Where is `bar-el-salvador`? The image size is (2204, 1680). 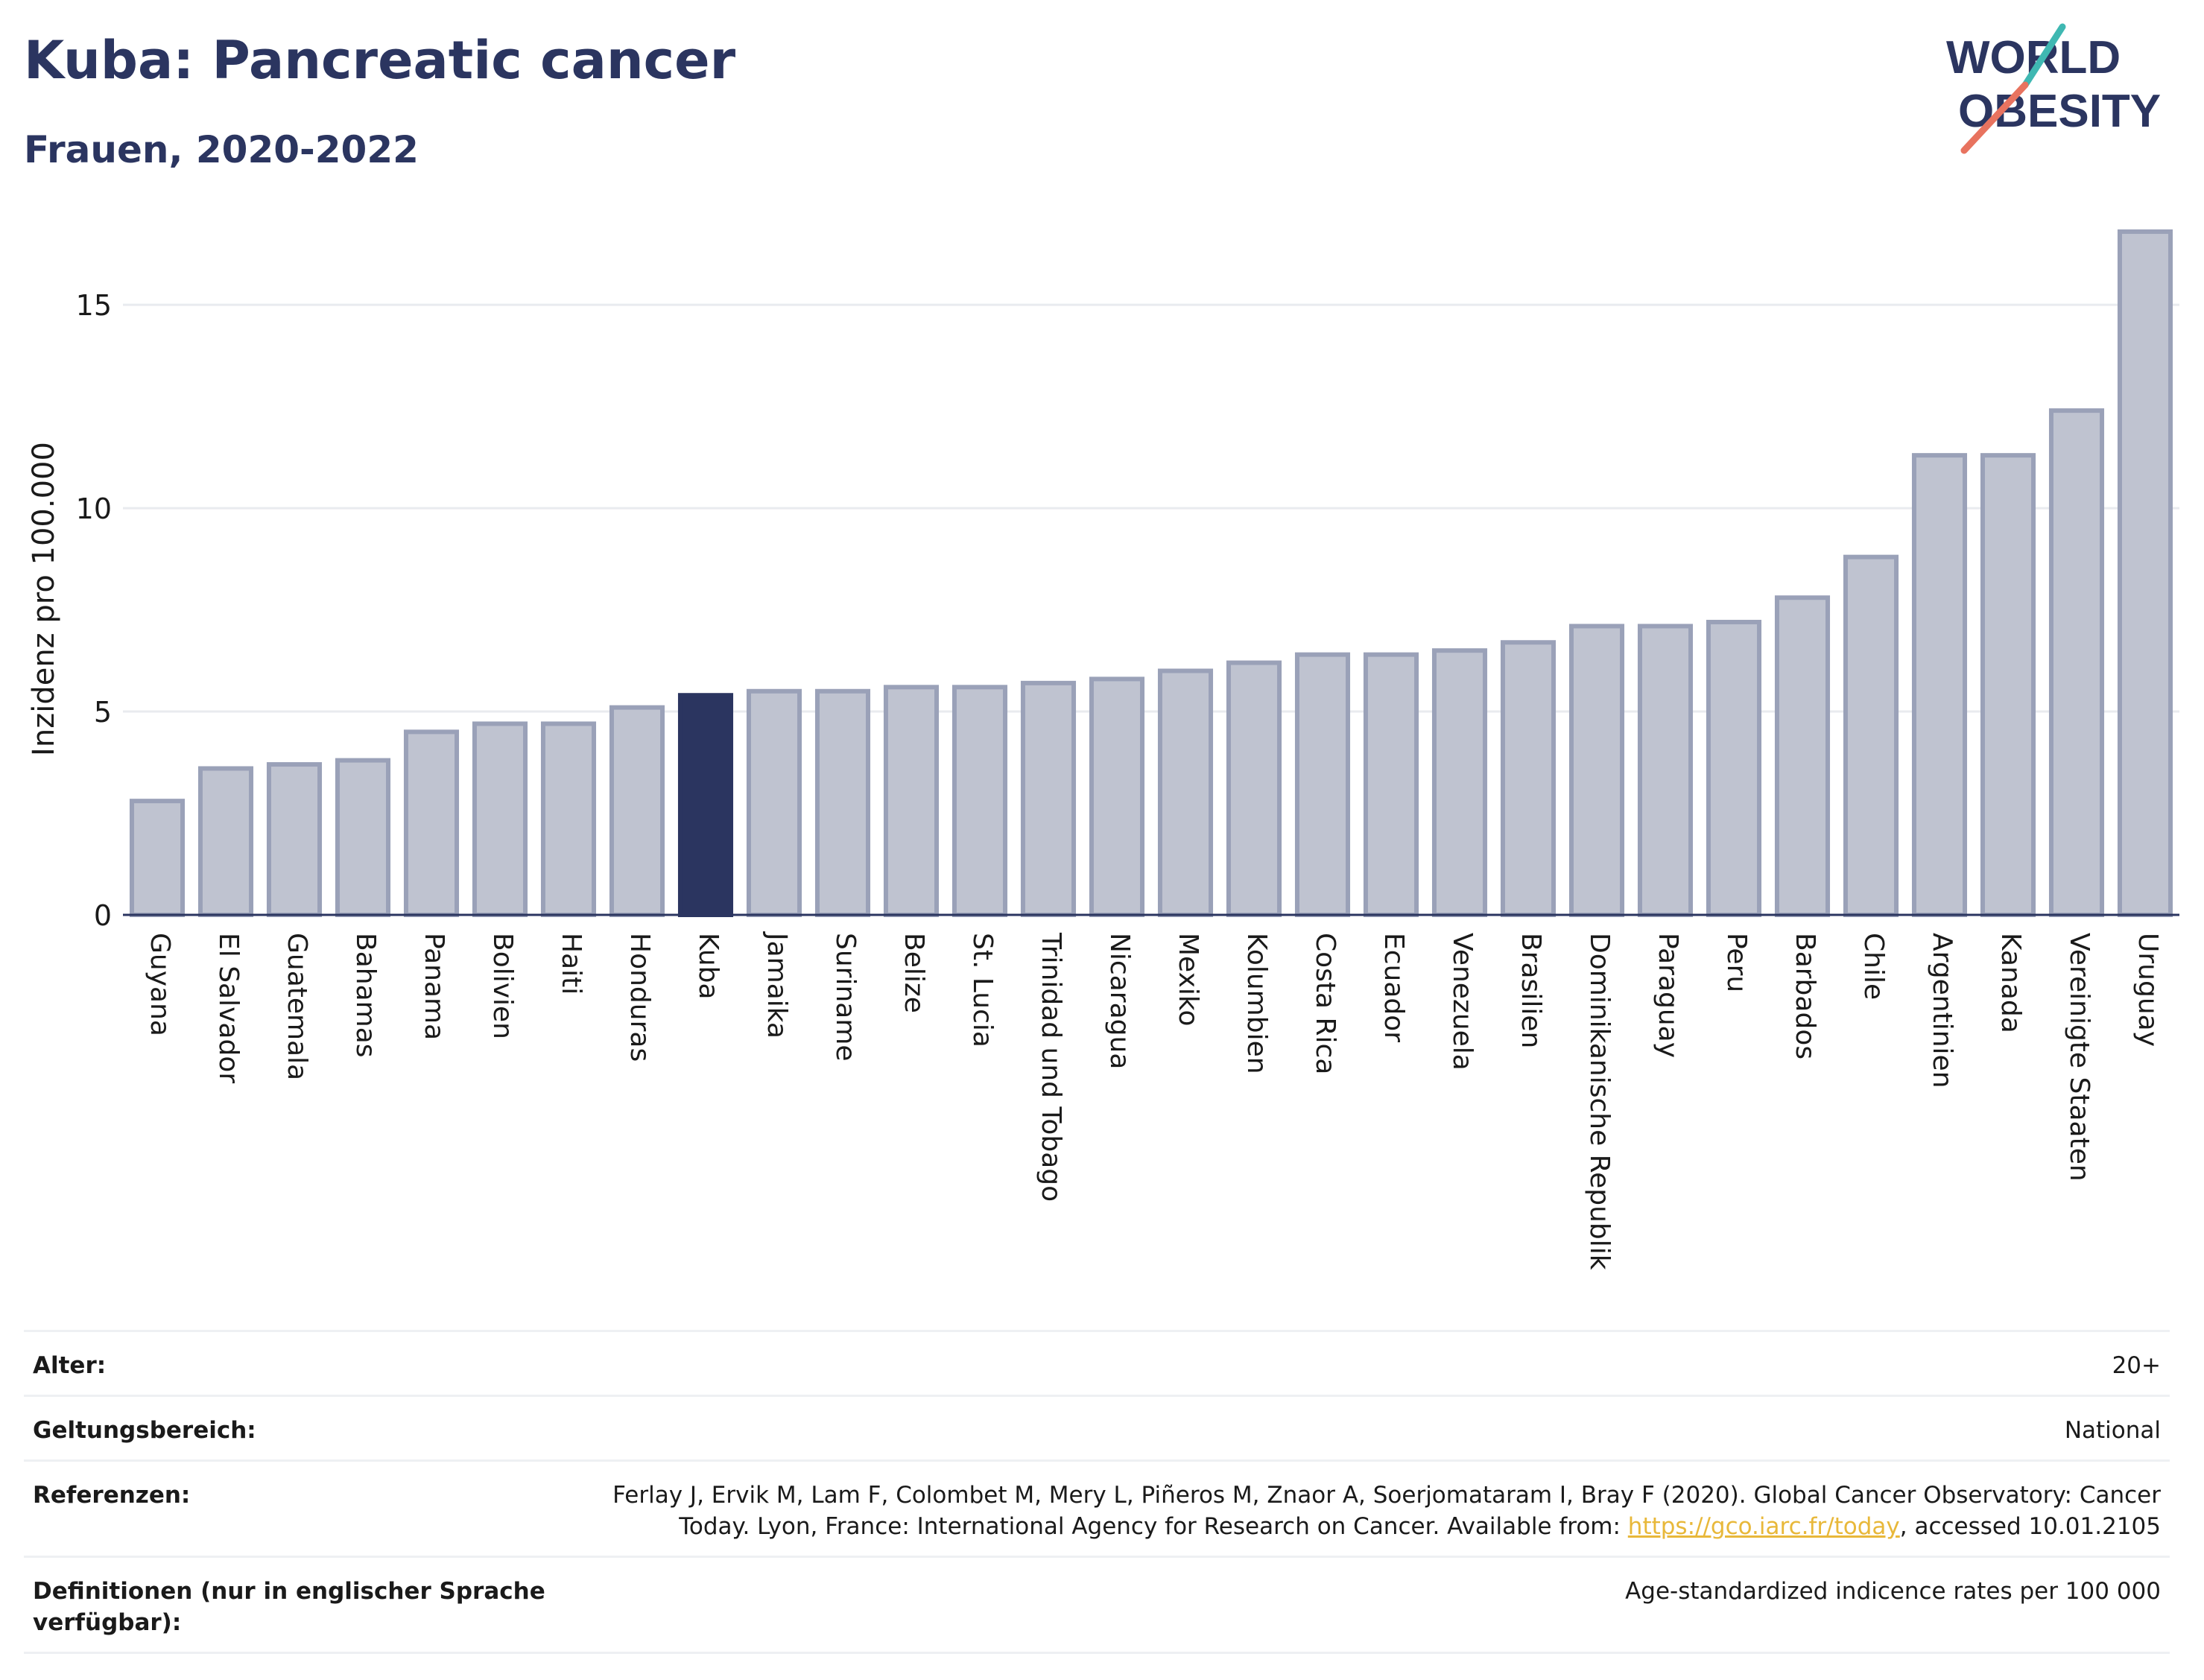
bar-el-salvador is located at coordinates (225, 841).